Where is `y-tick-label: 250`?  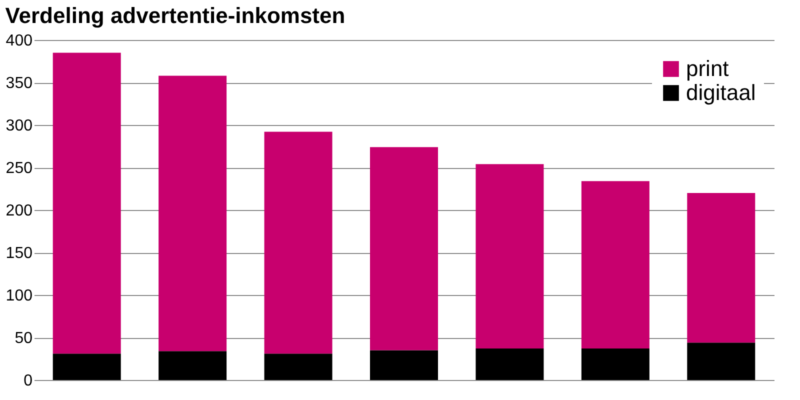
y-tick-label: 250 is located at coordinates (19, 168).